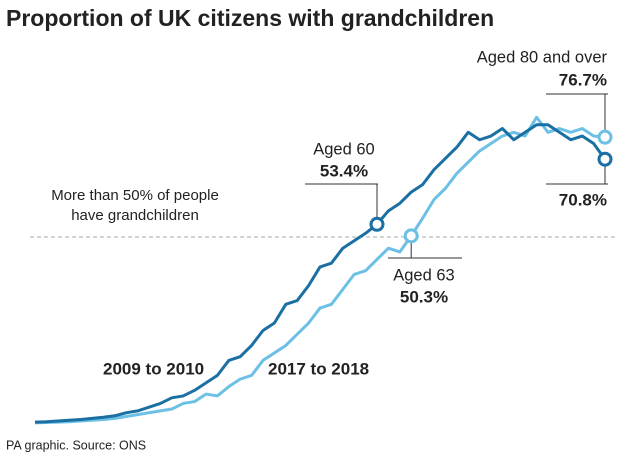 The width and height of the screenshot is (640, 460). I want to click on source: PA graphic. Source: ONS, so click(76, 445).